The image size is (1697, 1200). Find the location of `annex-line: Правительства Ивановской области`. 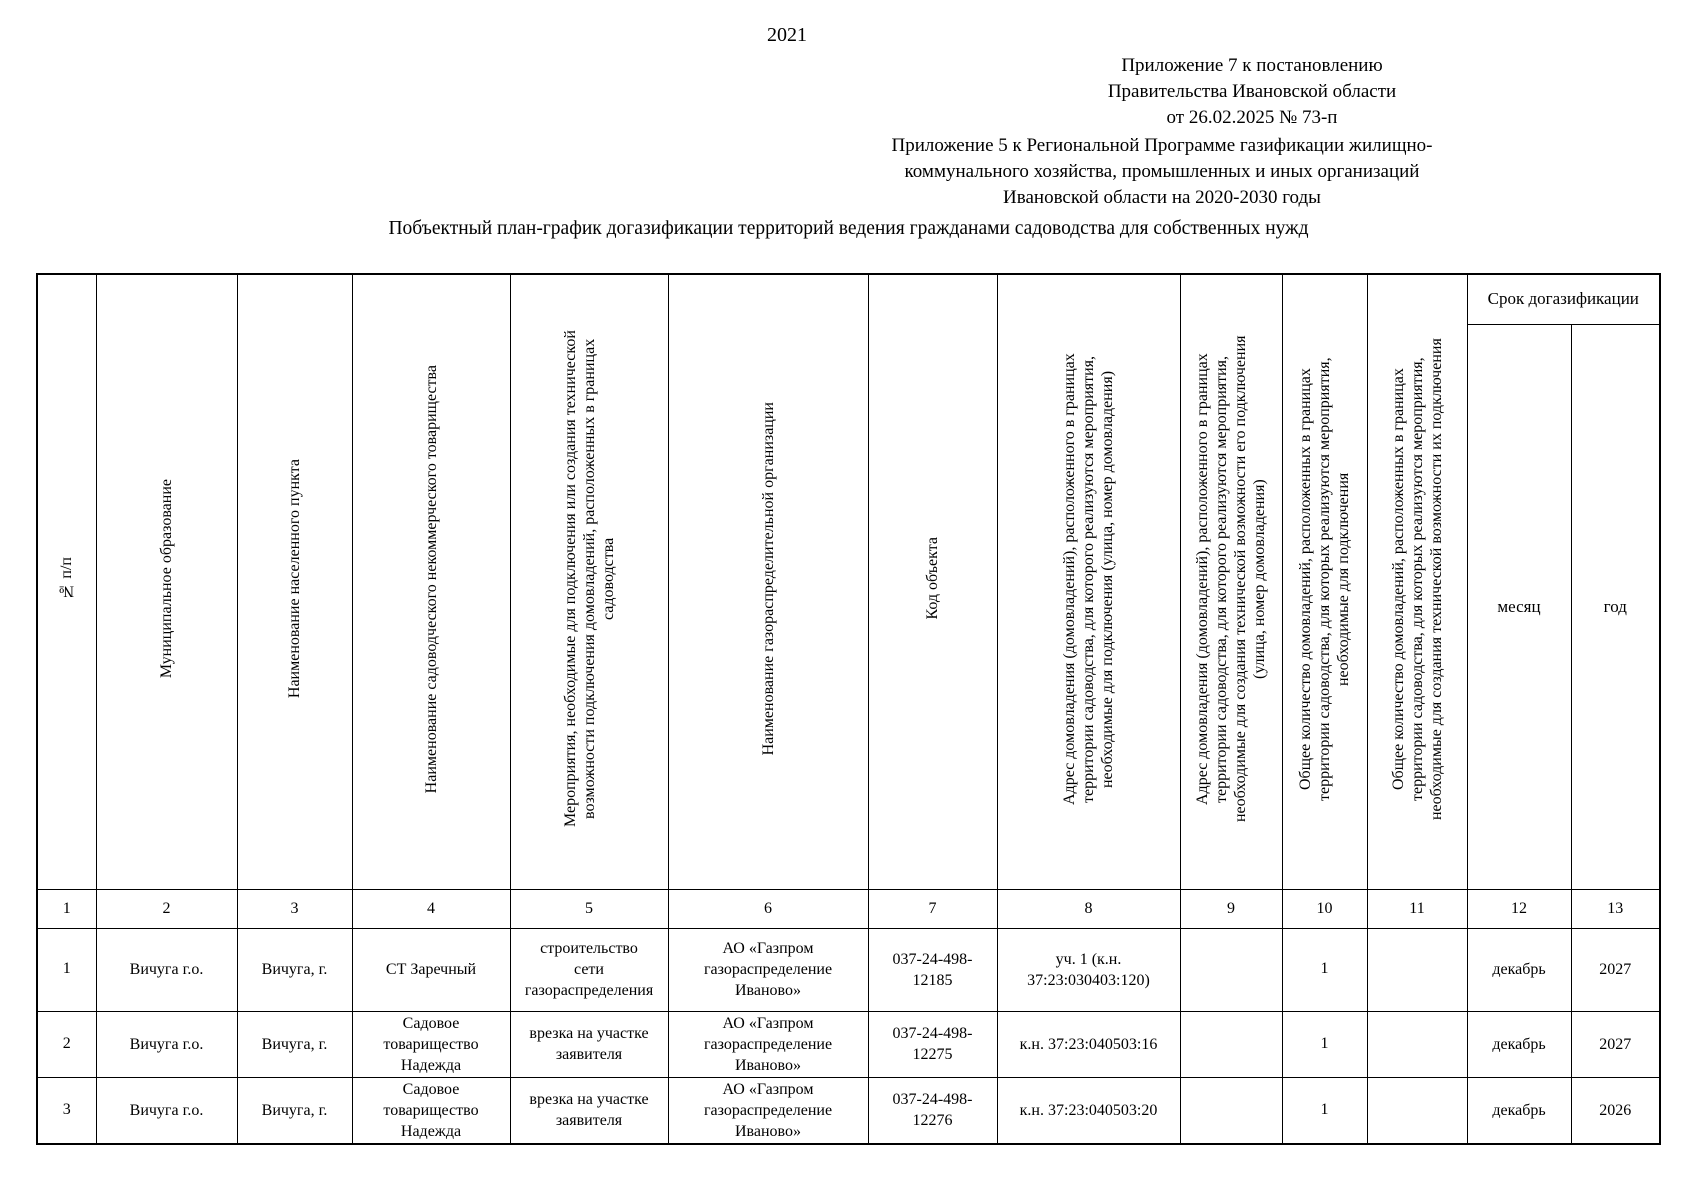

annex-line: Правительства Ивановской области is located at coordinates (1252, 91).